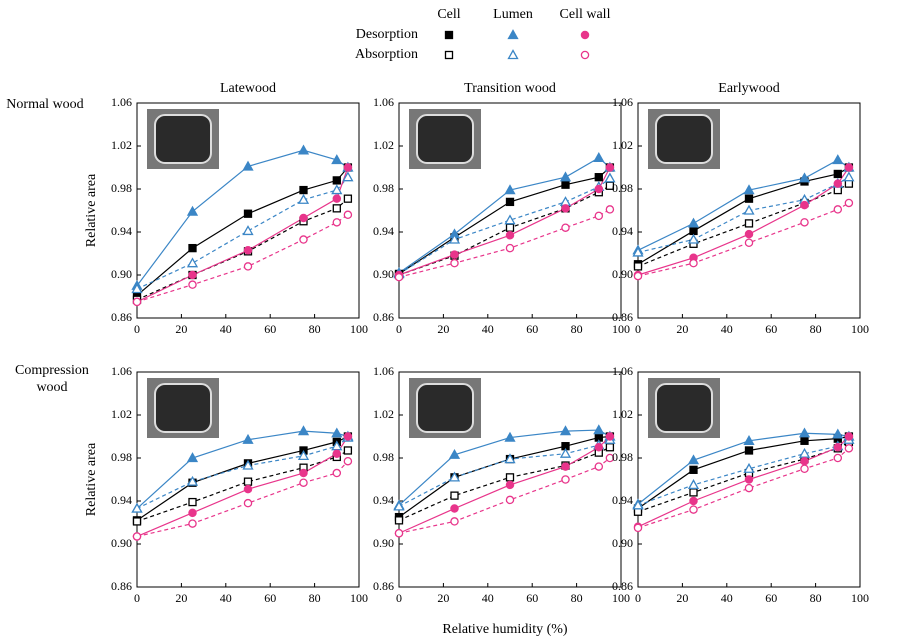  What do you see at coordinates (387, 34) in the screenshot?
I see `legend-label: Desorption` at bounding box center [387, 34].